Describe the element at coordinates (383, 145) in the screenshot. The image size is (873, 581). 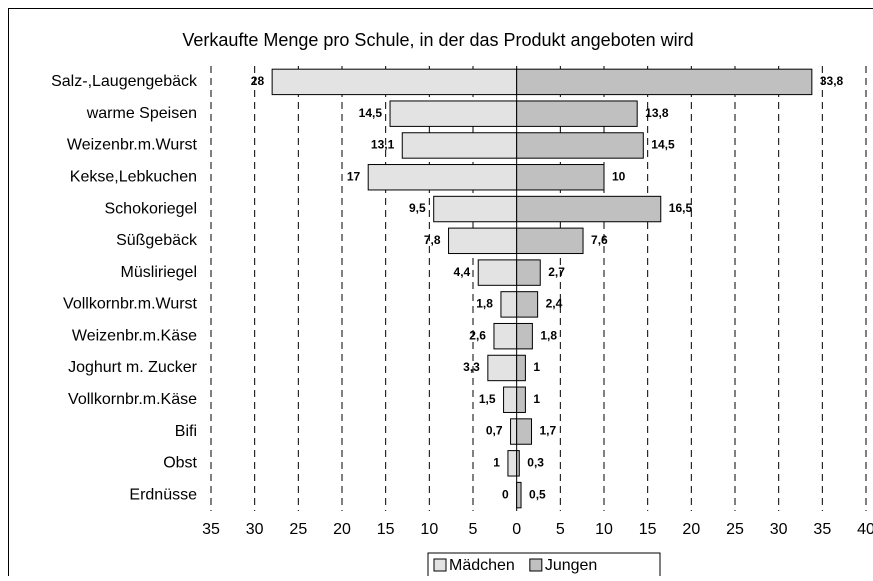
I see `value-label: 13,1` at that location.